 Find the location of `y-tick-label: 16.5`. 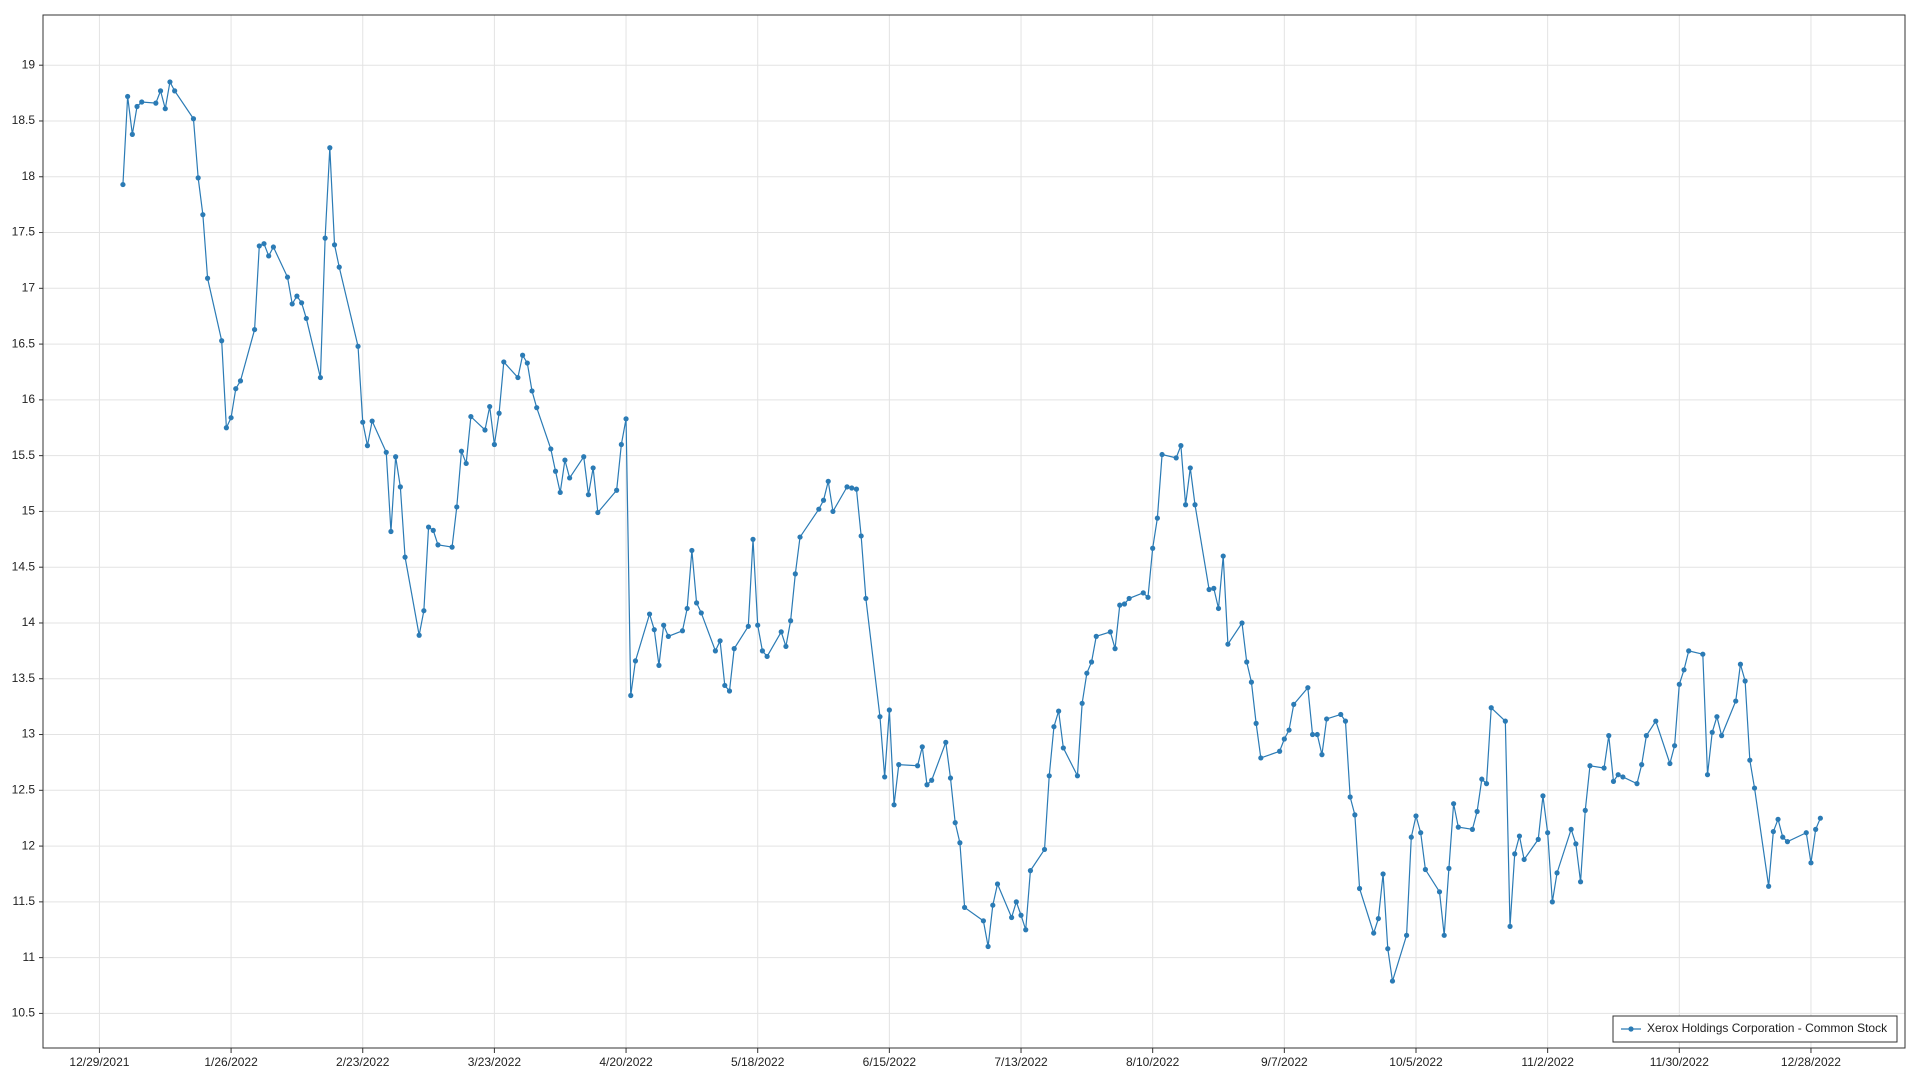

y-tick-label: 16.5 is located at coordinates (24, 343).